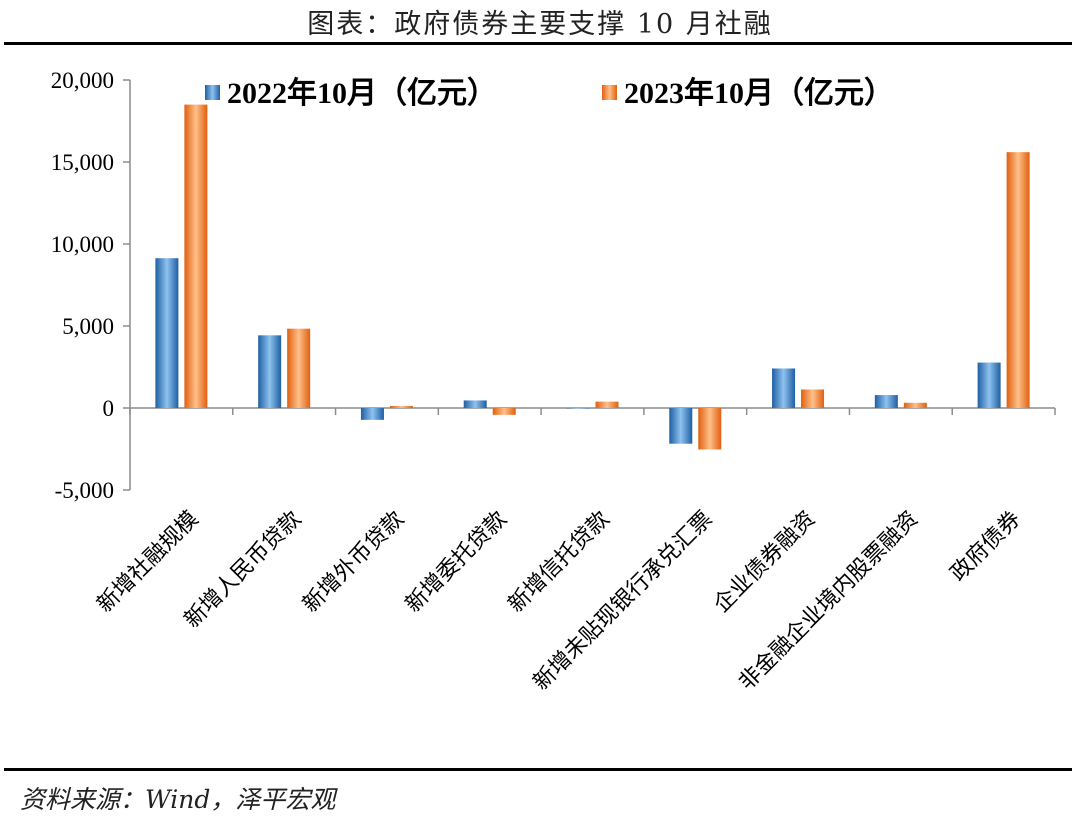 The image size is (1080, 820). I want to click on title-rule, so click(538, 43).